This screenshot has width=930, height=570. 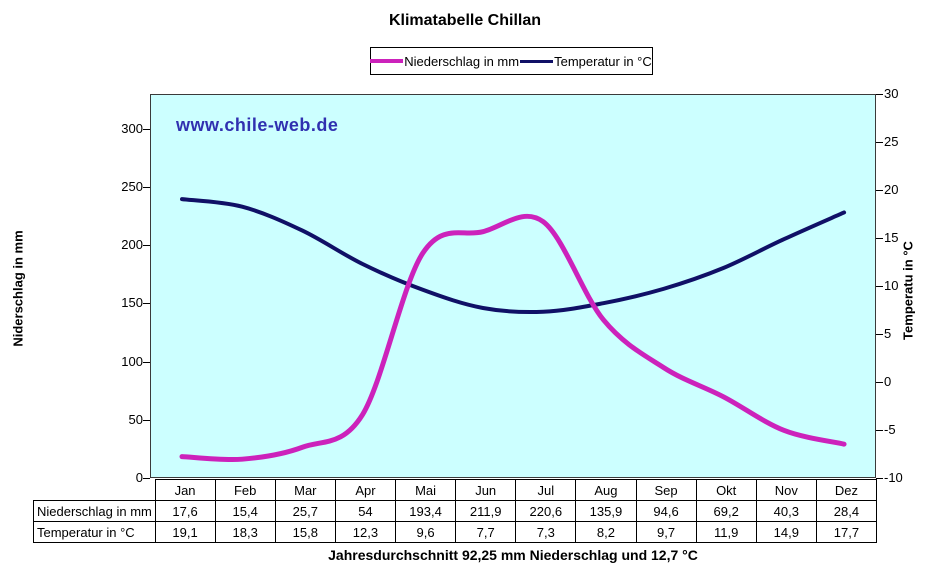 I want to click on temperature-value-cell: 9,7, so click(x=666, y=532).